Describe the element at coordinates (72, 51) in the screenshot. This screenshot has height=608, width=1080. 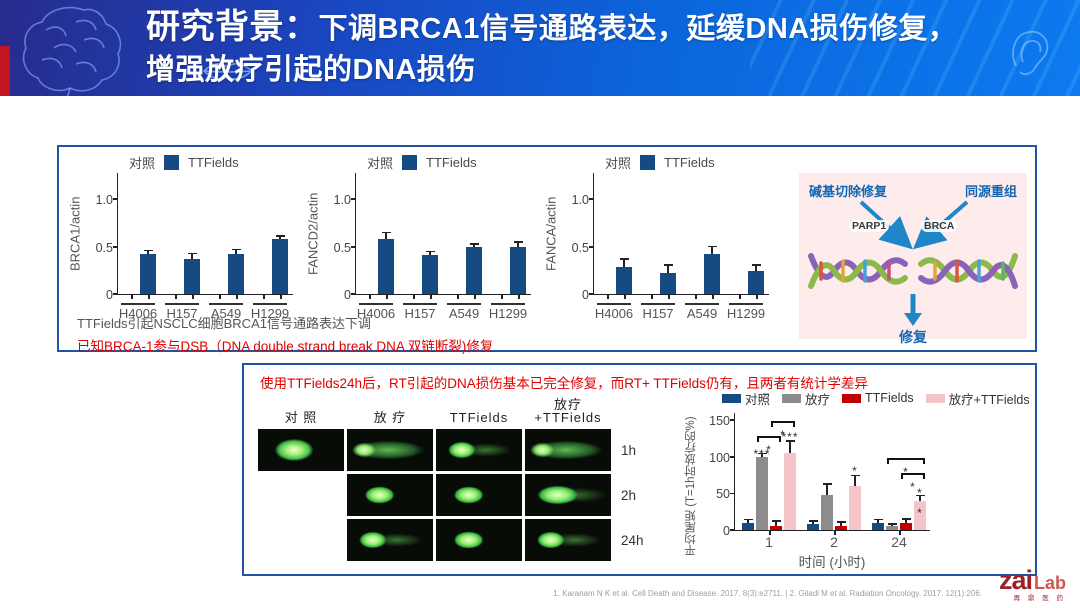
I see `brain-icon` at that location.